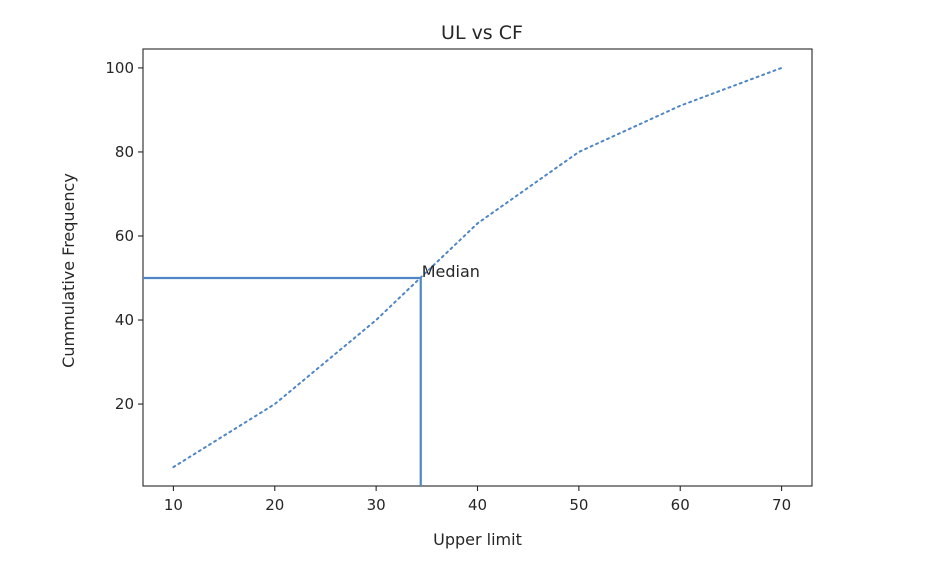  I want to click on x-axis-label: Upper limit, so click(477, 539).